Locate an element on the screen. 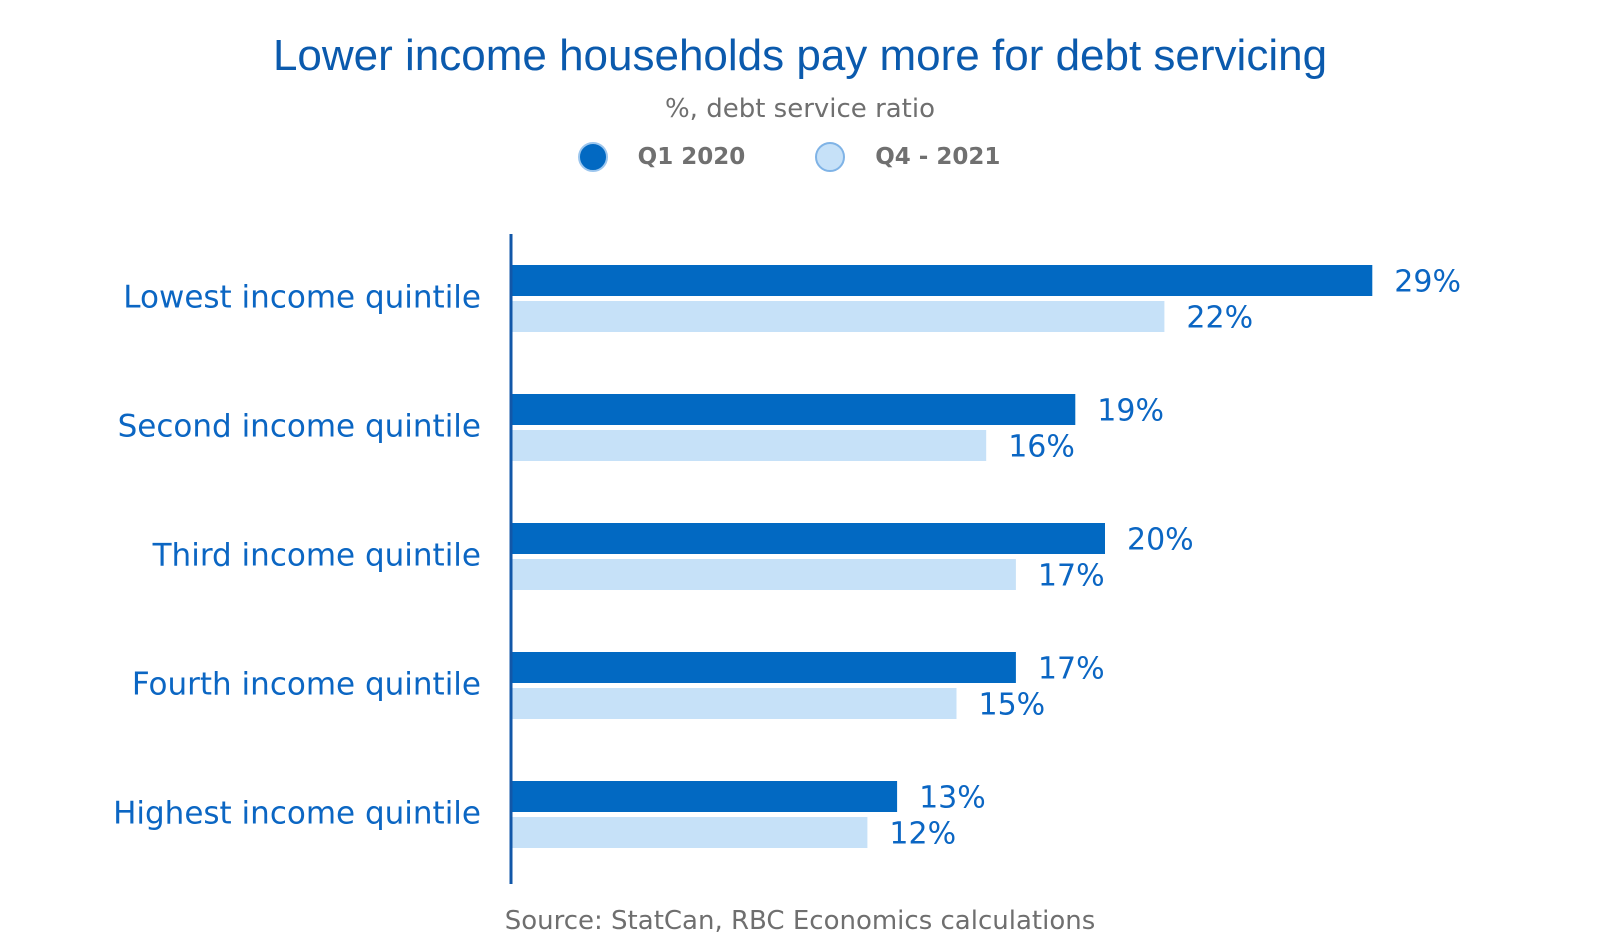 The height and width of the screenshot is (942, 1600). legend-swatch-q4-2021 is located at coordinates (830, 157).